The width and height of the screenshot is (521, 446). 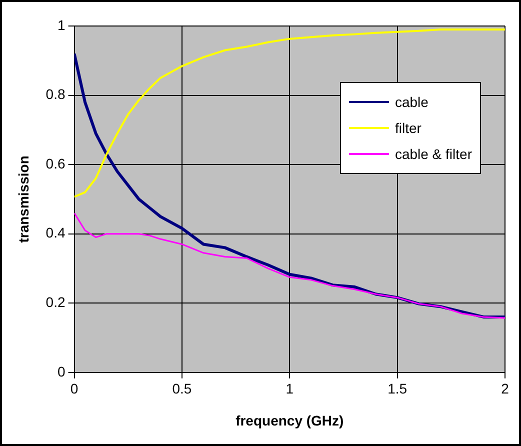 What do you see at coordinates (411, 102) in the screenshot?
I see `legend-label: cable` at bounding box center [411, 102].